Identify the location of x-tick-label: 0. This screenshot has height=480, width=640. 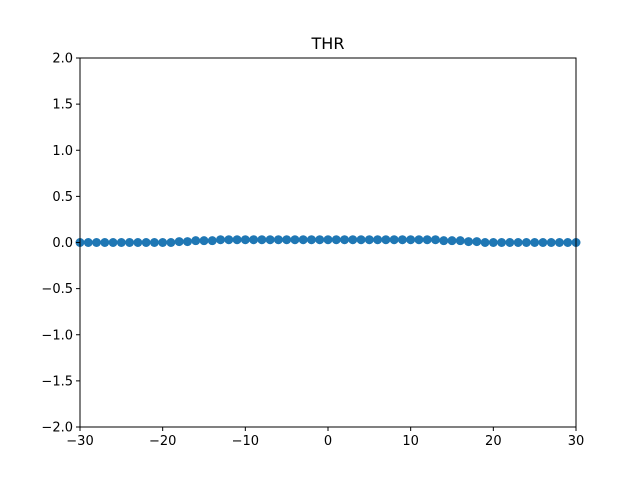
(328, 441).